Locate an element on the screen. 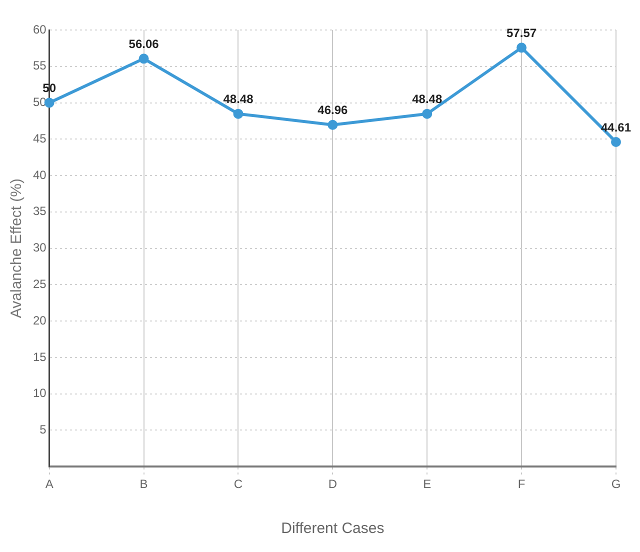  y-tick-label: 15 is located at coordinates (39, 357).